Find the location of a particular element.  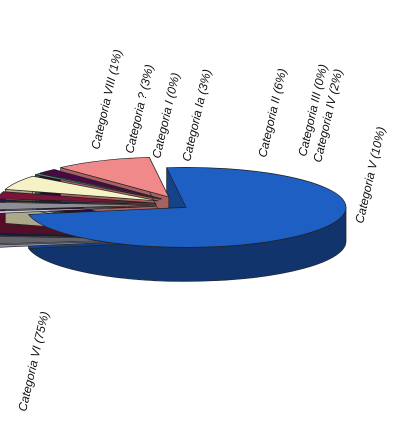

label-categoria-ii: Categoria II (6%) is located at coordinates (272, 113).